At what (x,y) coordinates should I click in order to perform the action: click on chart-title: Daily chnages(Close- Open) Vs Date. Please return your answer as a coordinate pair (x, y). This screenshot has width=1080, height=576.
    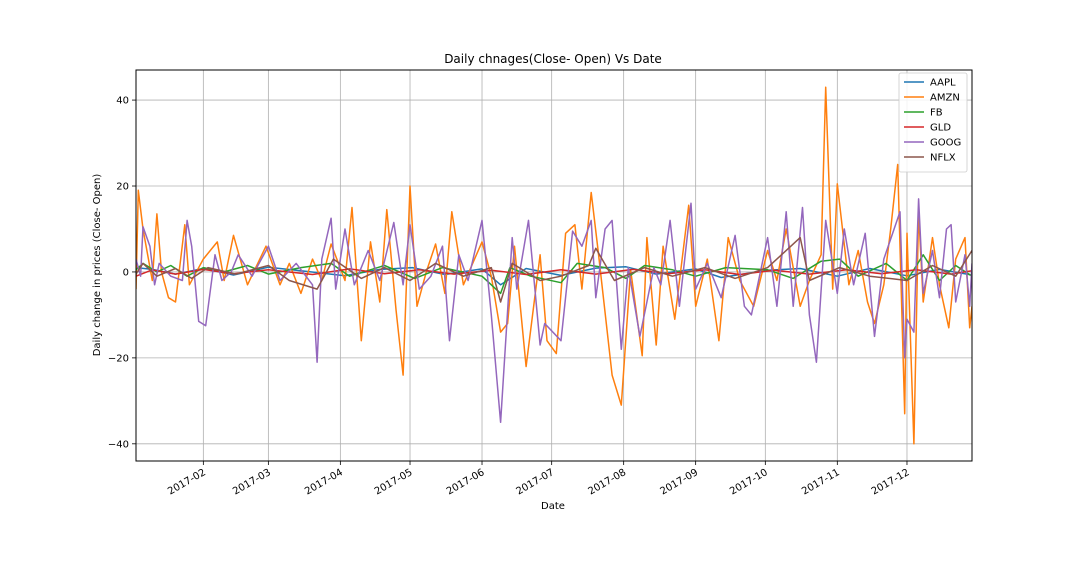
    Looking at the image, I should click on (553, 59).